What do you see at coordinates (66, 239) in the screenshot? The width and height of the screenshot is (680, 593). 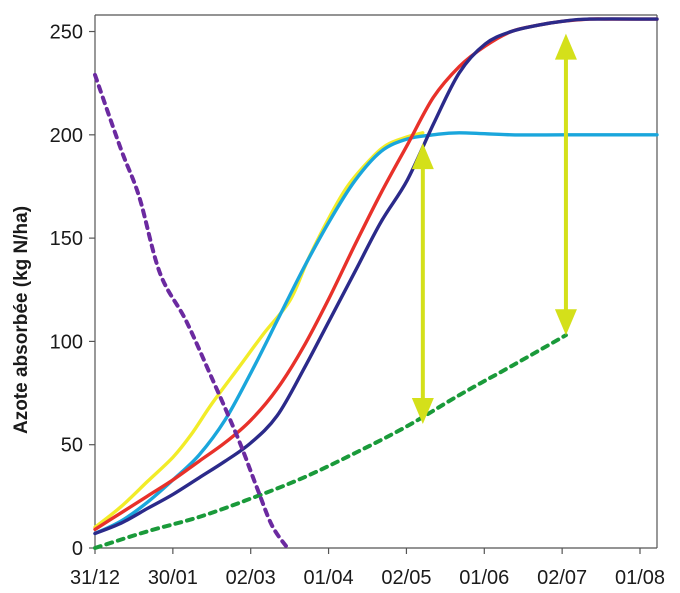 I see `y-tick-label: 150` at bounding box center [66, 239].